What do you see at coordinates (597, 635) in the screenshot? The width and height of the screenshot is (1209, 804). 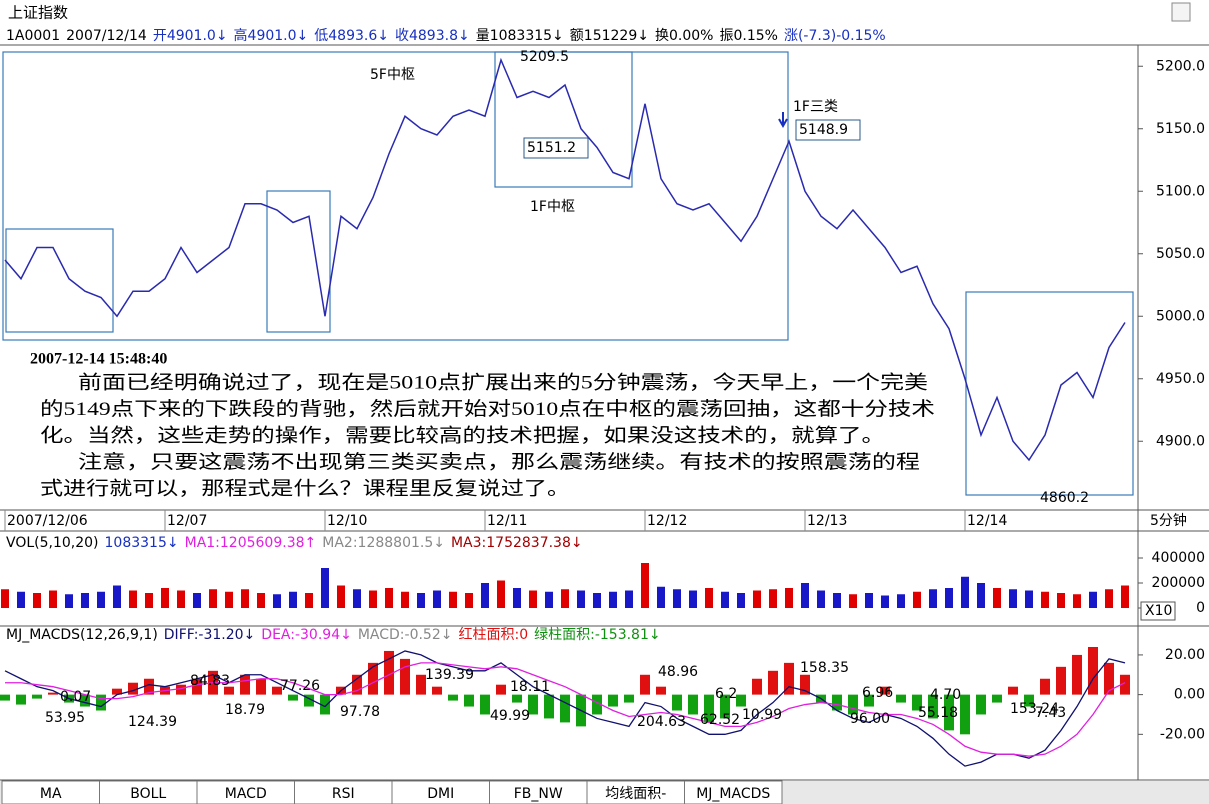 I see `header-item: 绿柱面积:-153.81↓` at bounding box center [597, 635].